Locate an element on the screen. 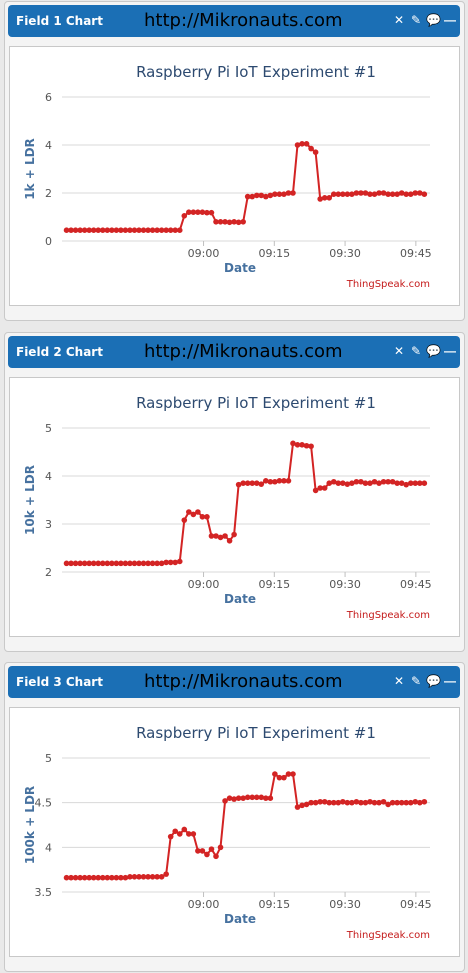 Image resolution: width=468 pixels, height=973 pixels. panel-title: Field 1 Chart is located at coordinates (59, 21).